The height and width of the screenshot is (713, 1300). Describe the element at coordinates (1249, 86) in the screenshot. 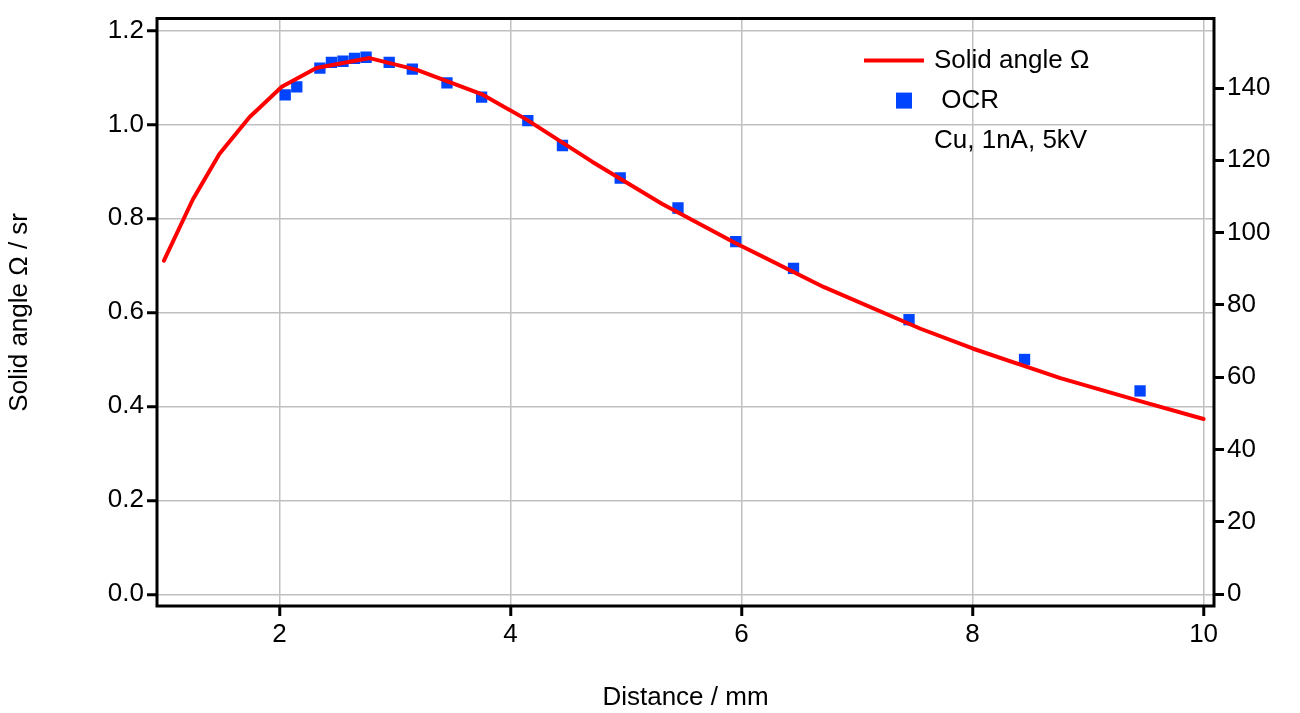

I see `y2-tick-label: 140` at that location.